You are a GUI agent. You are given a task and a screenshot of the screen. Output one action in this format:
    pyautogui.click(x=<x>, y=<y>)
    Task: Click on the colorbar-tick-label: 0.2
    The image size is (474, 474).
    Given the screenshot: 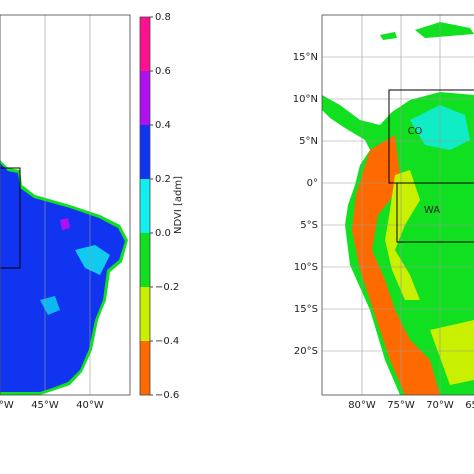 What is the action you would take?
    pyautogui.click(x=163, y=179)
    